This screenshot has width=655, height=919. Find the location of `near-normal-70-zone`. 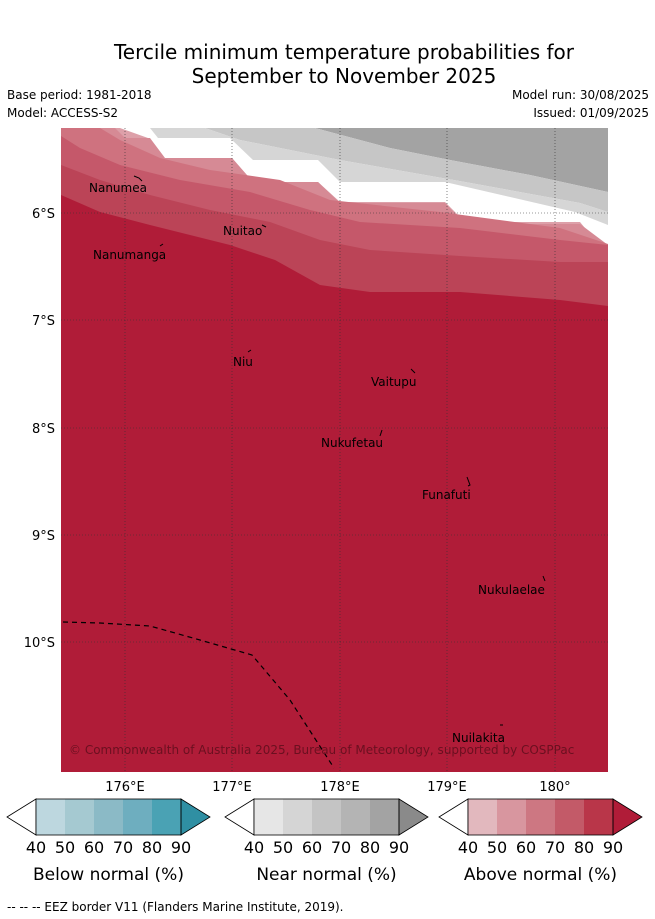

near-normal-70-zone is located at coordinates (406, 170).